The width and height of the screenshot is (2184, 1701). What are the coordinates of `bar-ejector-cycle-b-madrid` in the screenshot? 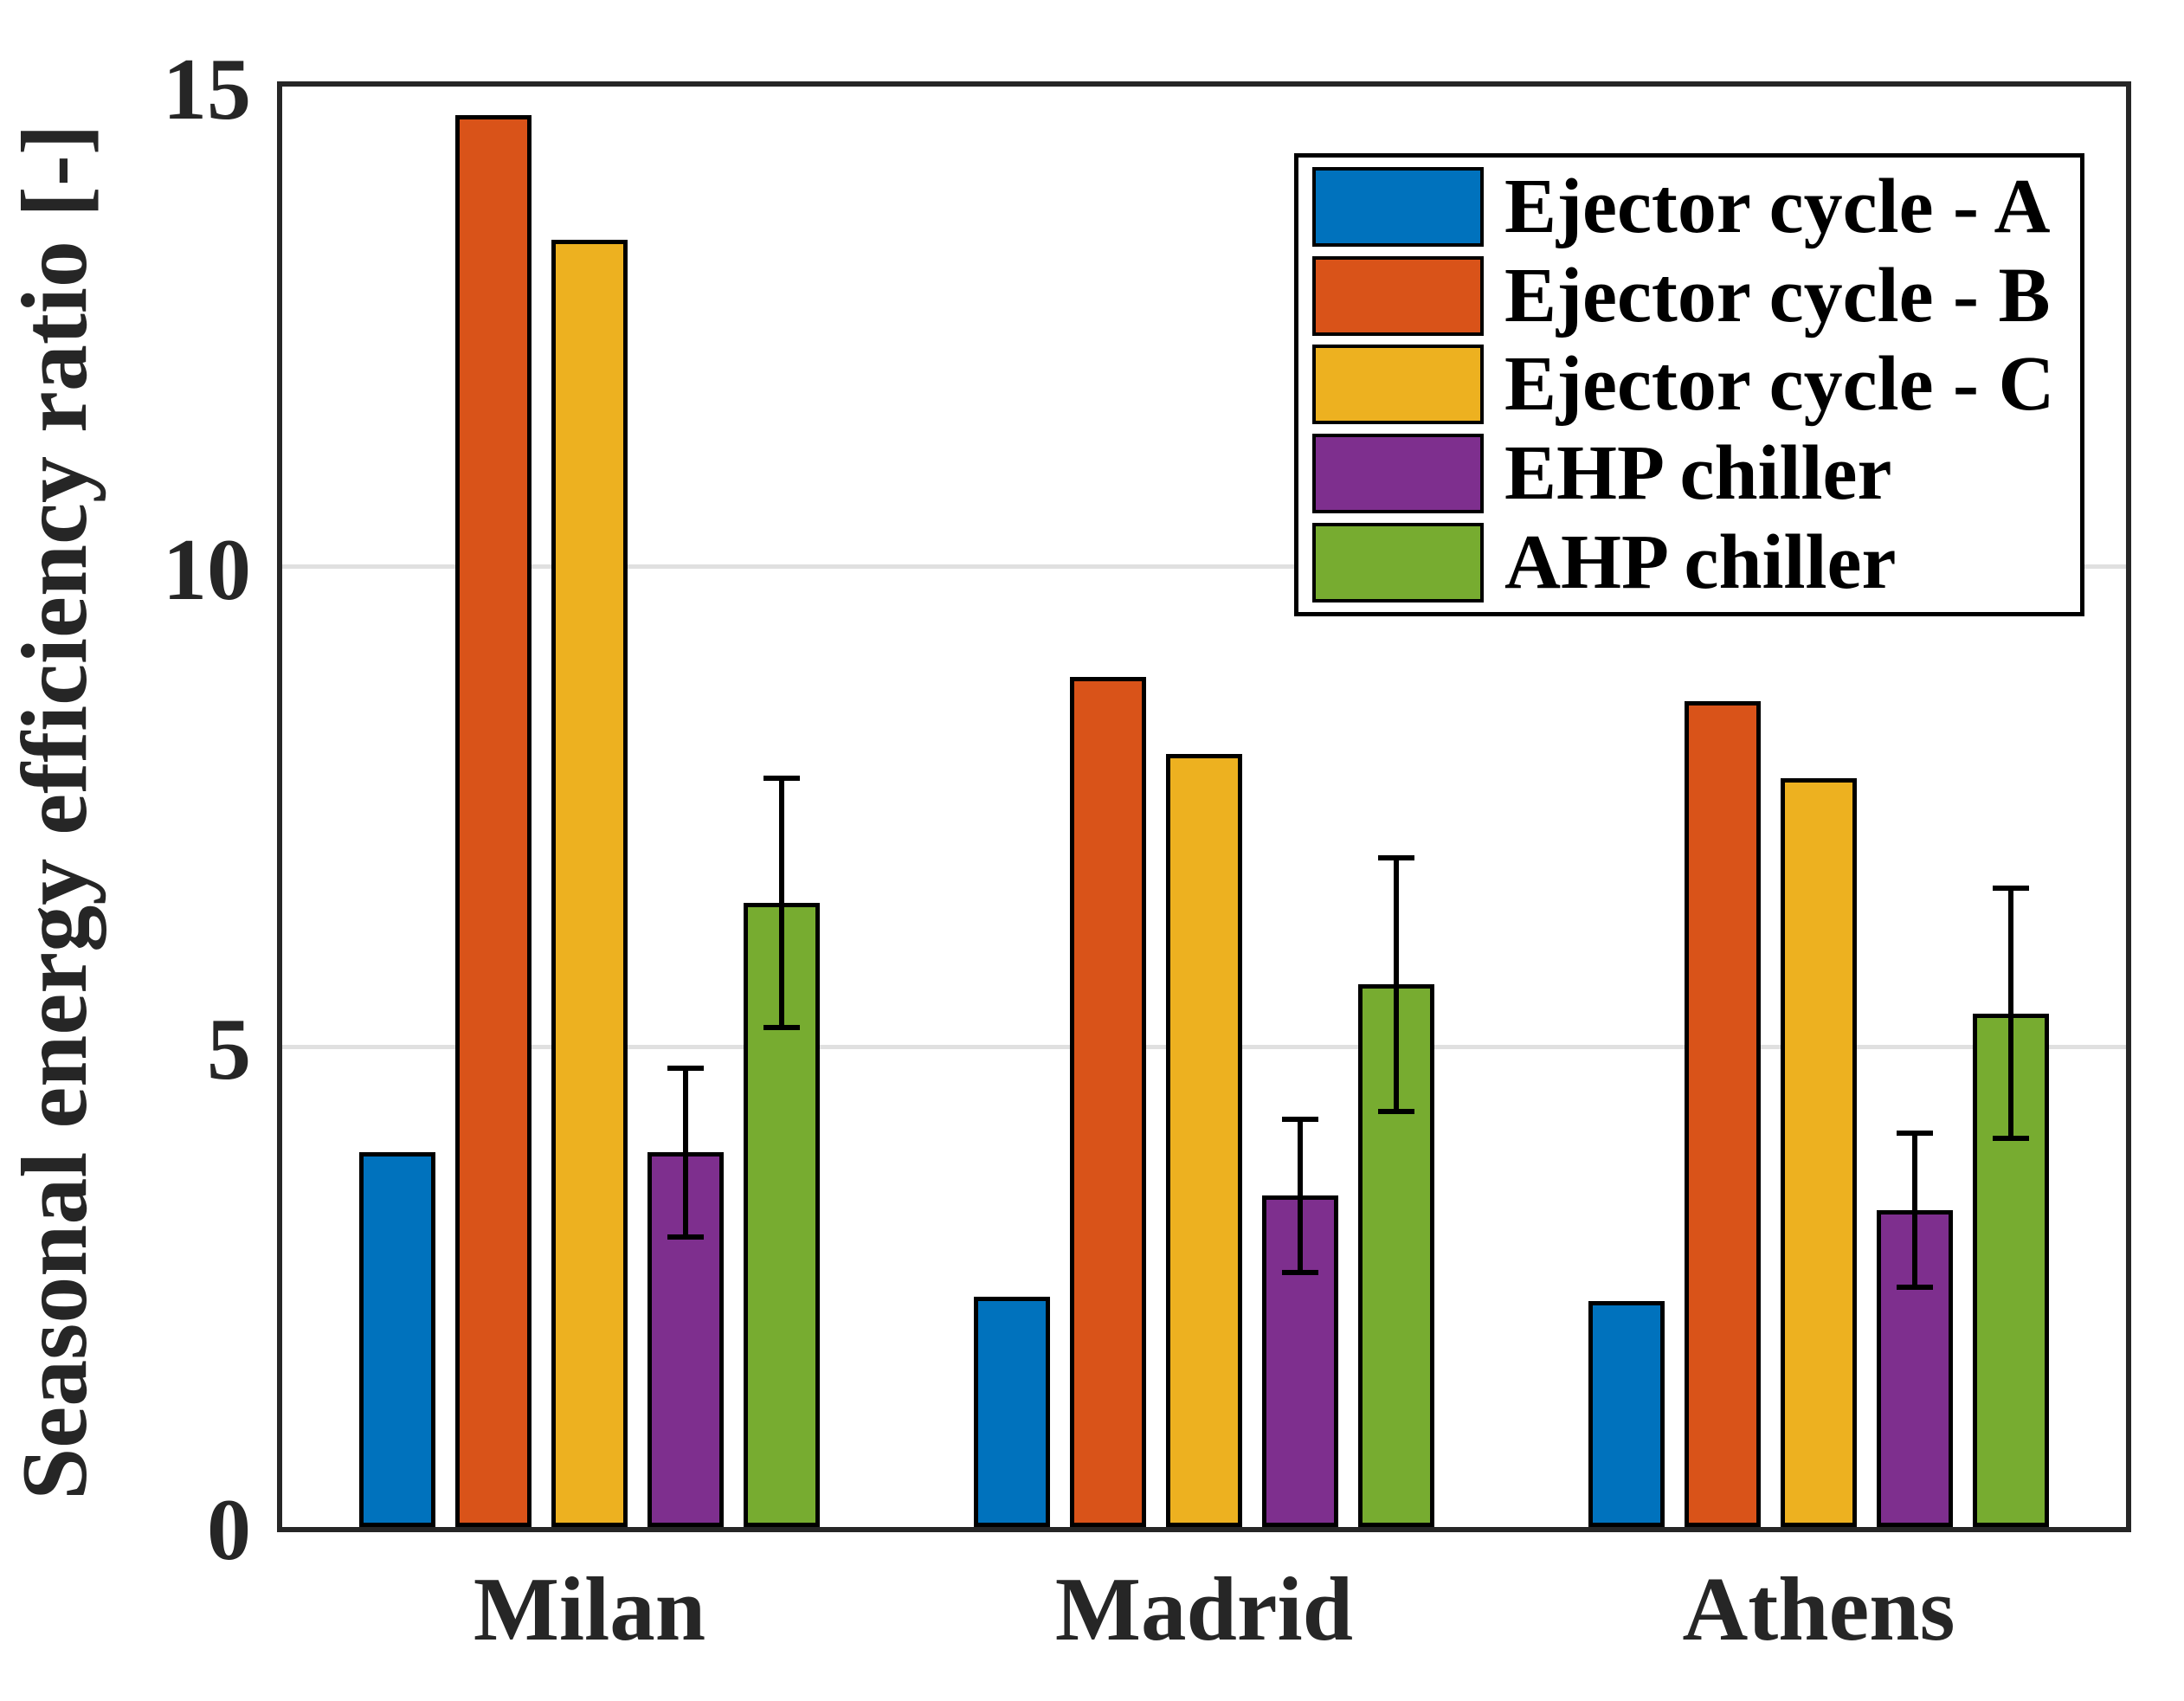 It's located at (1108, 1102).